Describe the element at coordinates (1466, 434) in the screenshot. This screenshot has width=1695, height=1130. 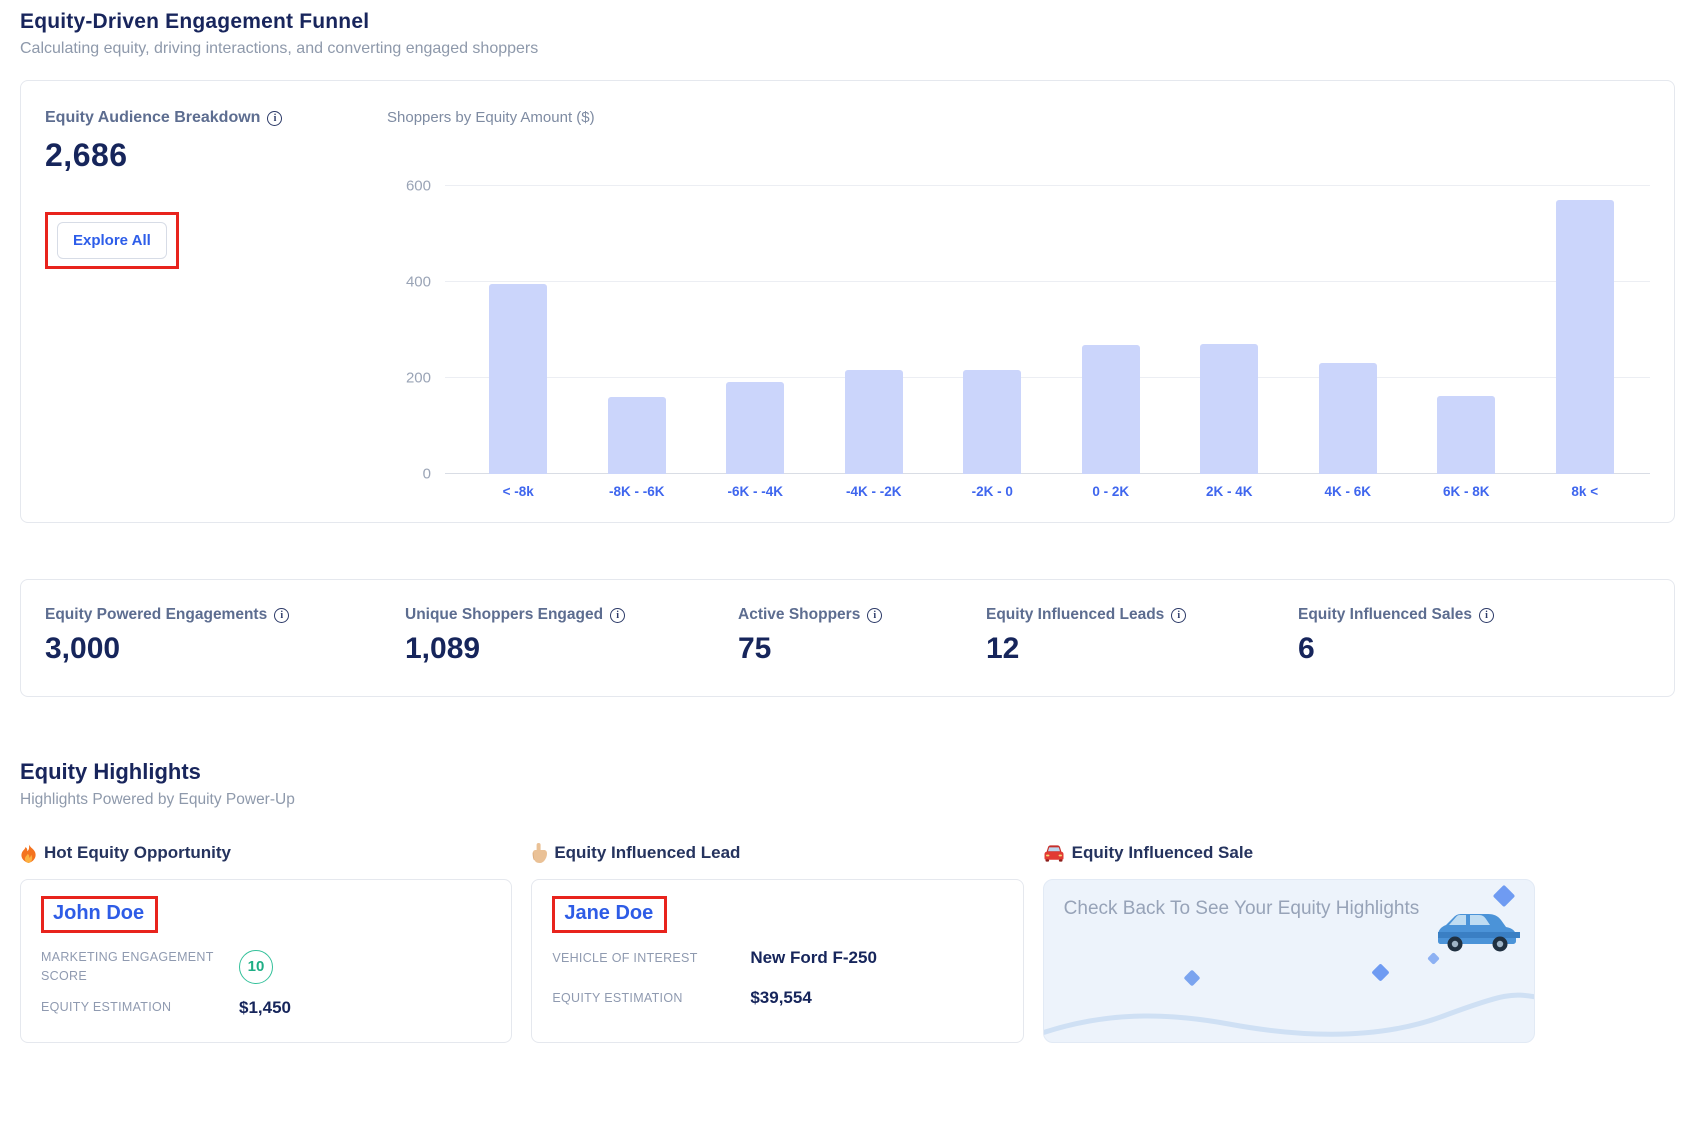
I see `bar-6K - 8K` at that location.